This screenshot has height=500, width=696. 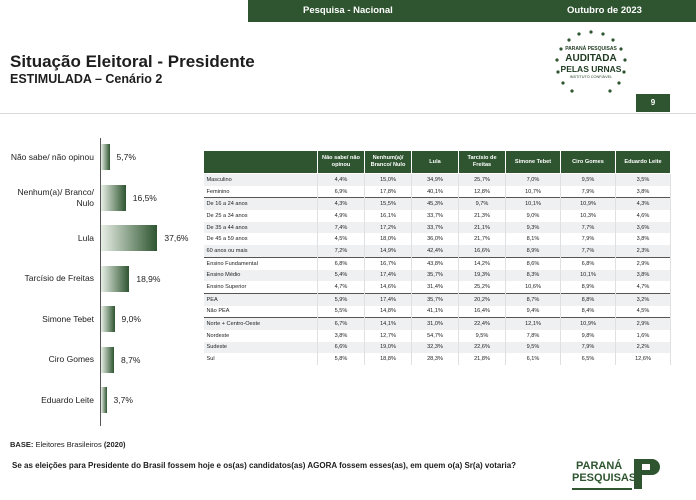 What do you see at coordinates (533, 162) in the screenshot?
I see `column-header: Simone Tebet` at bounding box center [533, 162].